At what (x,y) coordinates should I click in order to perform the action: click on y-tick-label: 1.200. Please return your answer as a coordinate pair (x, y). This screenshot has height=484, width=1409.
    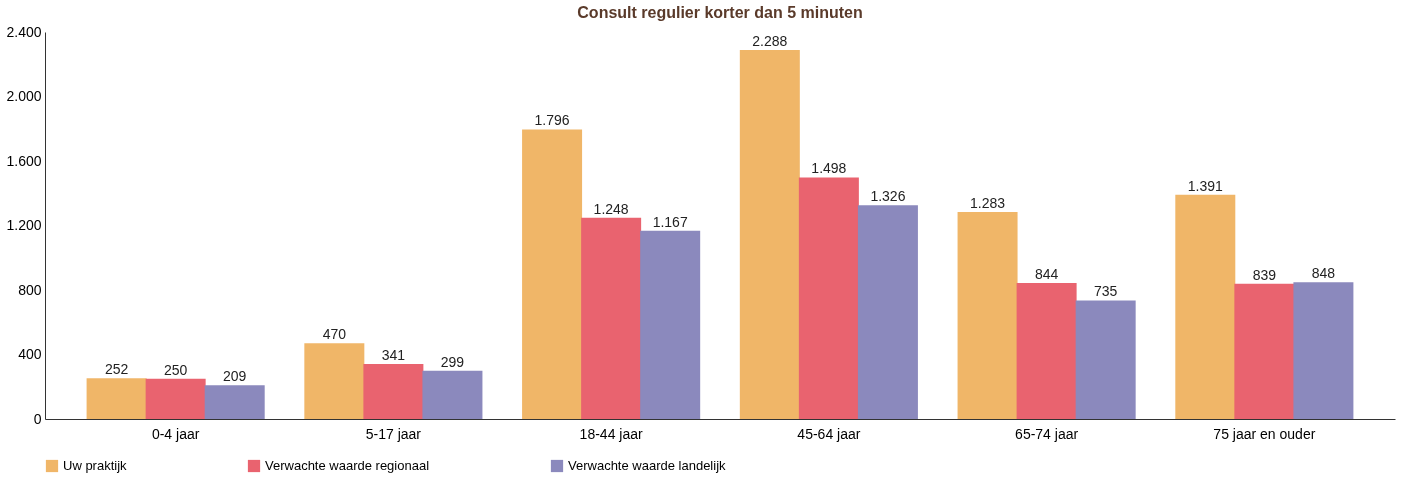
    Looking at the image, I should click on (24, 225).